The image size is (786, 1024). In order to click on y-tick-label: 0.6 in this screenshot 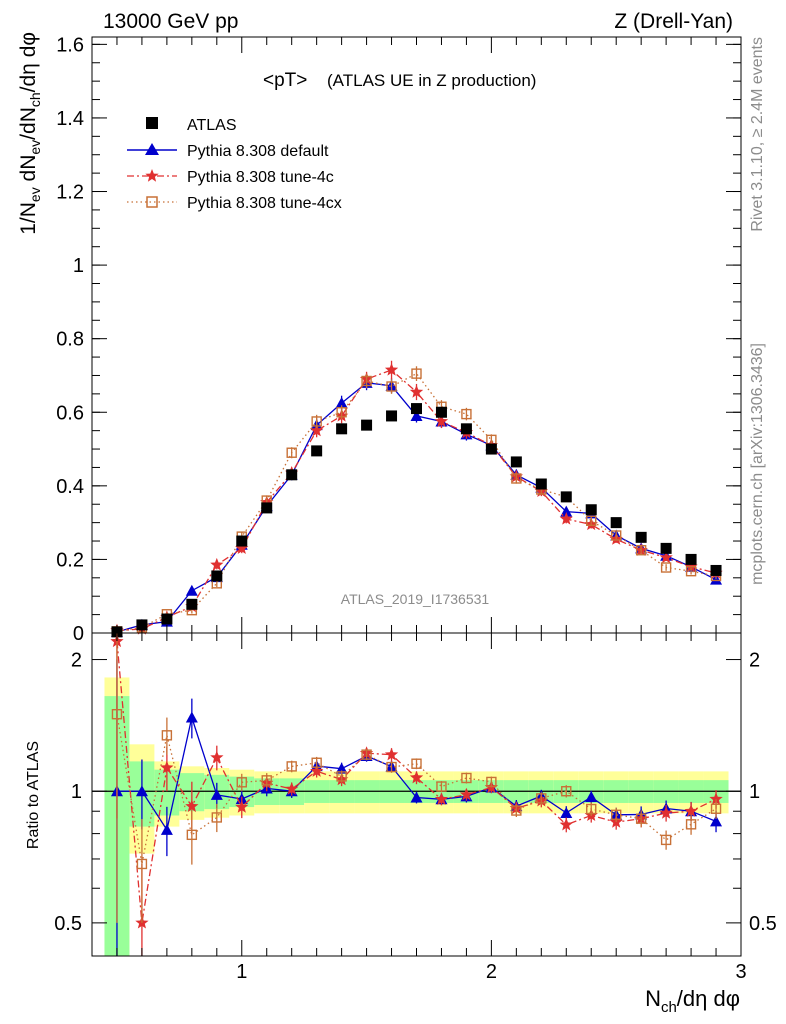, I will do `click(70, 413)`.